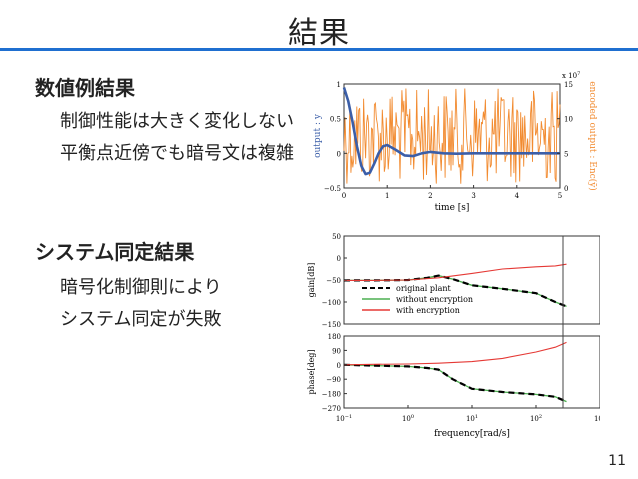 This screenshot has height=479, width=638. I want to click on encoded-output-series, so click(452, 136).